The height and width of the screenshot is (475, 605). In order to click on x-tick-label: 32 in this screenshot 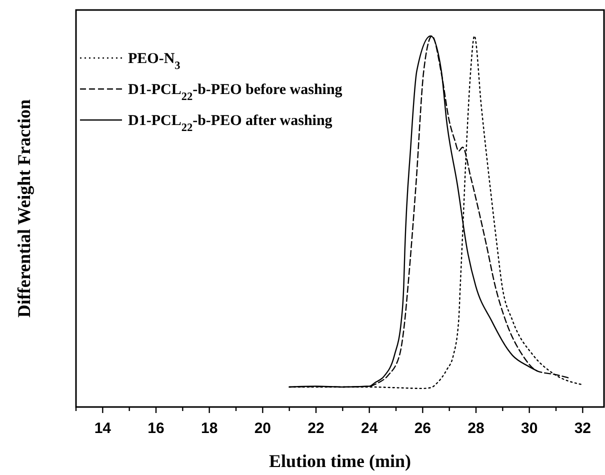, I will do `click(583, 428)`.